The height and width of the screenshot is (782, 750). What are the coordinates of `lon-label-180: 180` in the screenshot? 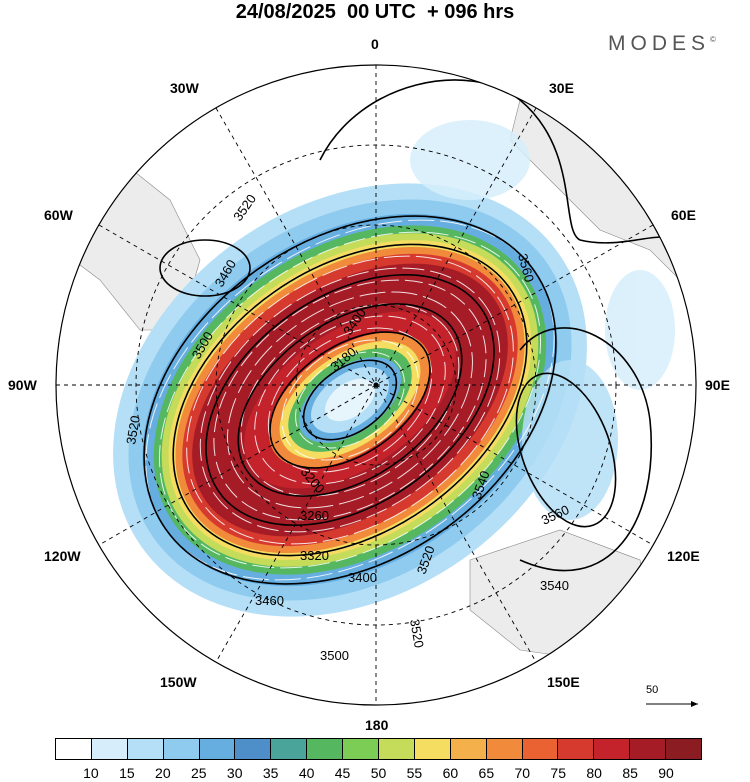 It's located at (377, 725).